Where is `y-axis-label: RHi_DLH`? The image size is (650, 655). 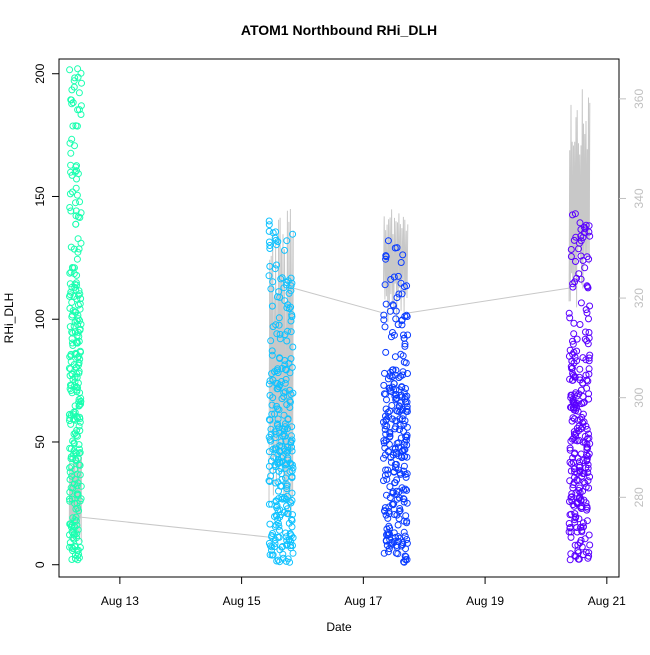
y-axis-label: RHi_DLH is located at coordinates (9, 318).